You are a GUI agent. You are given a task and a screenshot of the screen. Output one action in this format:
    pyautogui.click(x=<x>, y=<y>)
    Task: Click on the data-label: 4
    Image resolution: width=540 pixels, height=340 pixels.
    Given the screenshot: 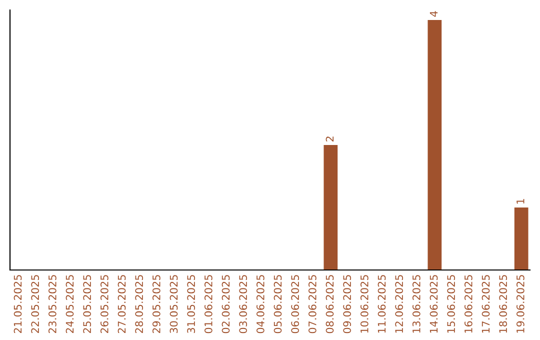 What is the action you would take?
    pyautogui.click(x=434, y=14)
    